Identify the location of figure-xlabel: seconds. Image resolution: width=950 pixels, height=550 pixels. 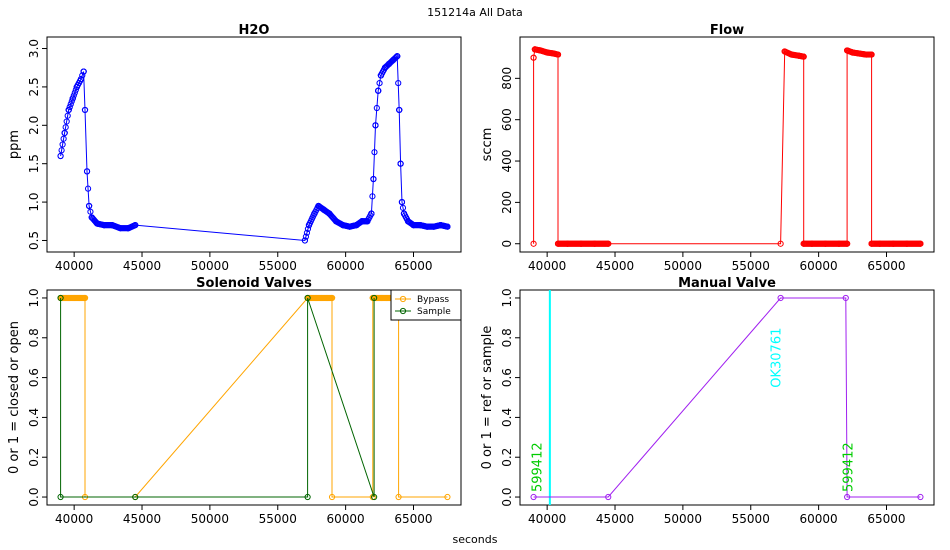
(475, 539).